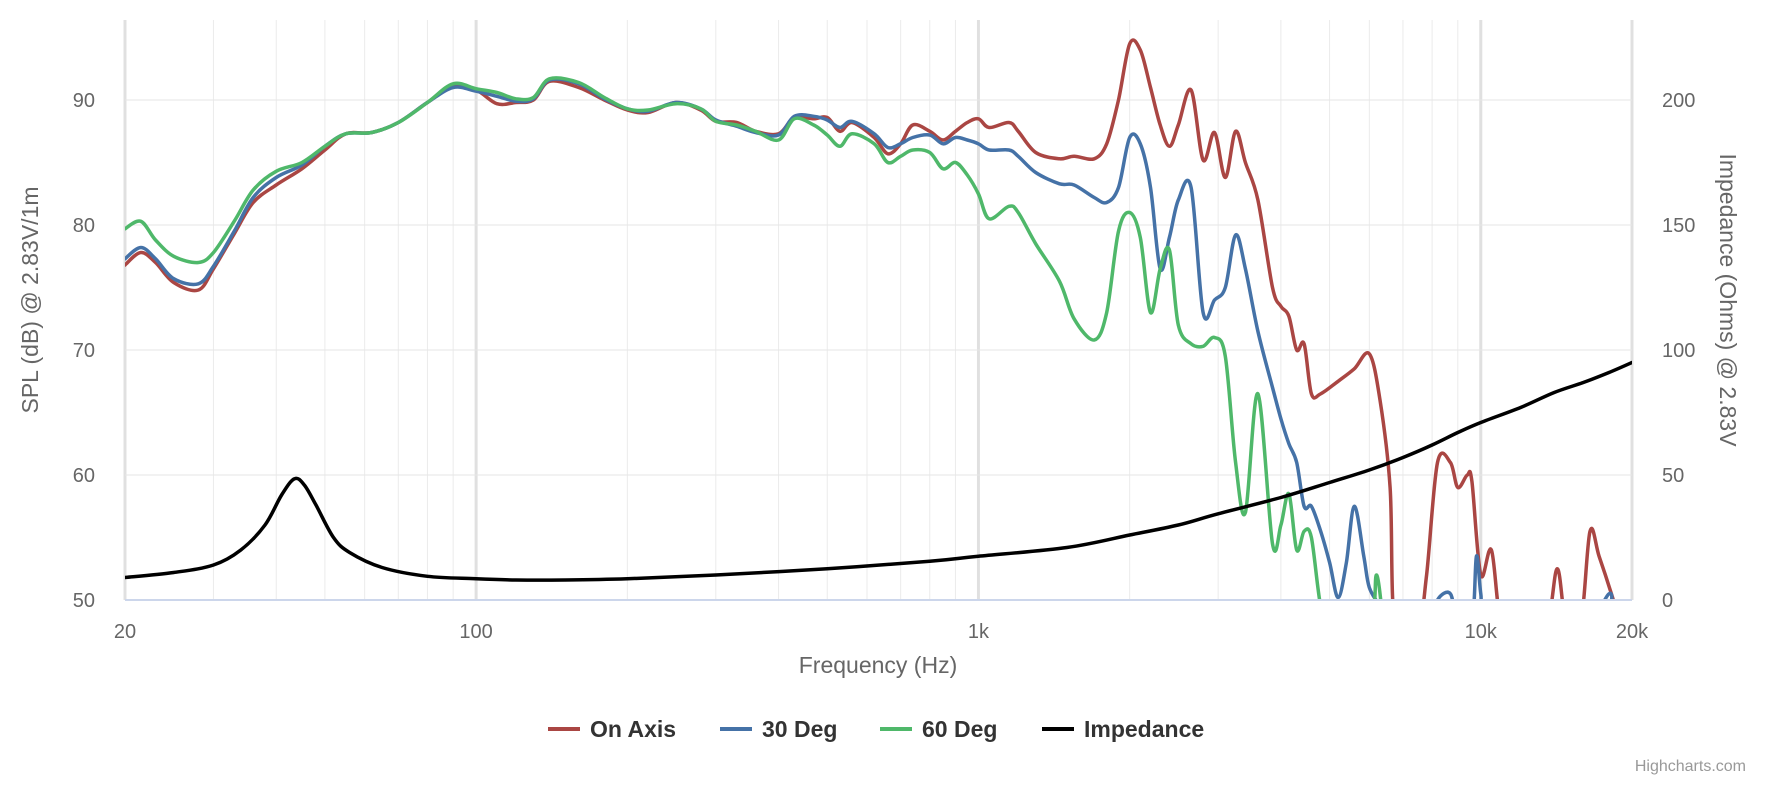 Image resolution: width=1766 pixels, height=795 pixels. Describe the element at coordinates (1673, 476) in the screenshot. I see `y2-tick-label: 50` at that location.